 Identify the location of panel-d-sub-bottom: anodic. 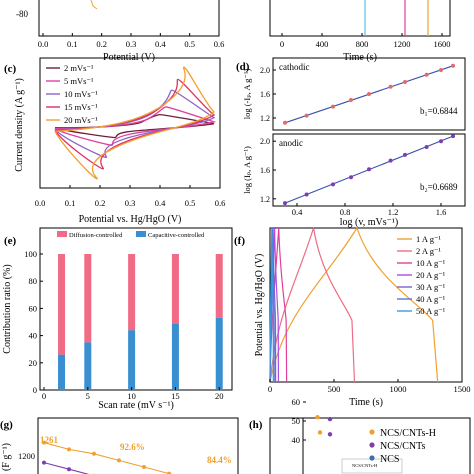
(291, 143).